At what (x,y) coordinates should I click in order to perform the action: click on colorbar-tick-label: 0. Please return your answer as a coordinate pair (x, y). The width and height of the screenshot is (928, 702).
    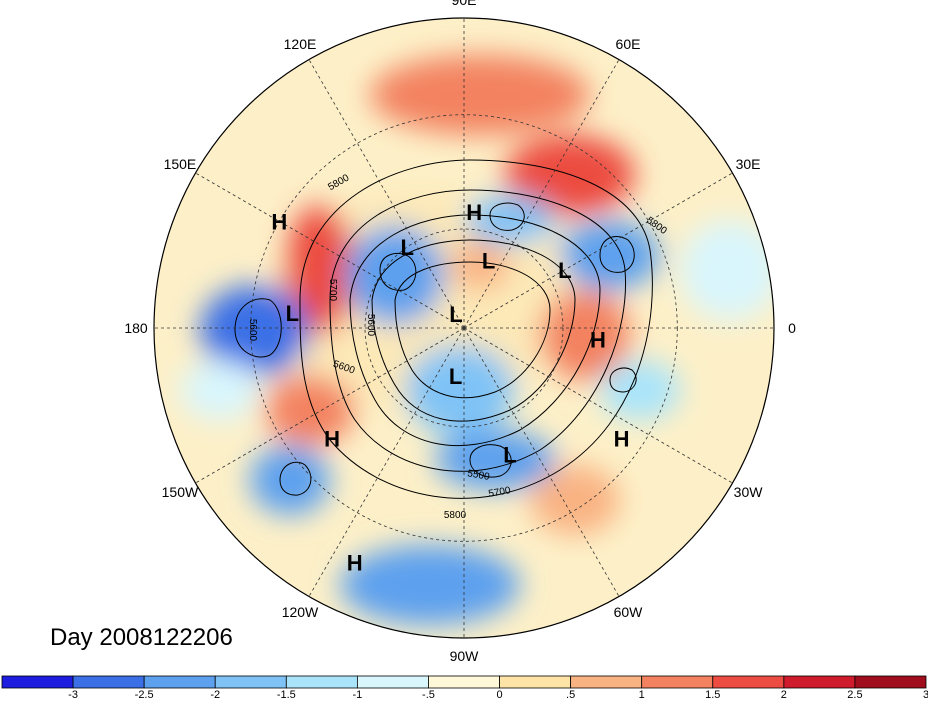
    Looking at the image, I should click on (499, 695).